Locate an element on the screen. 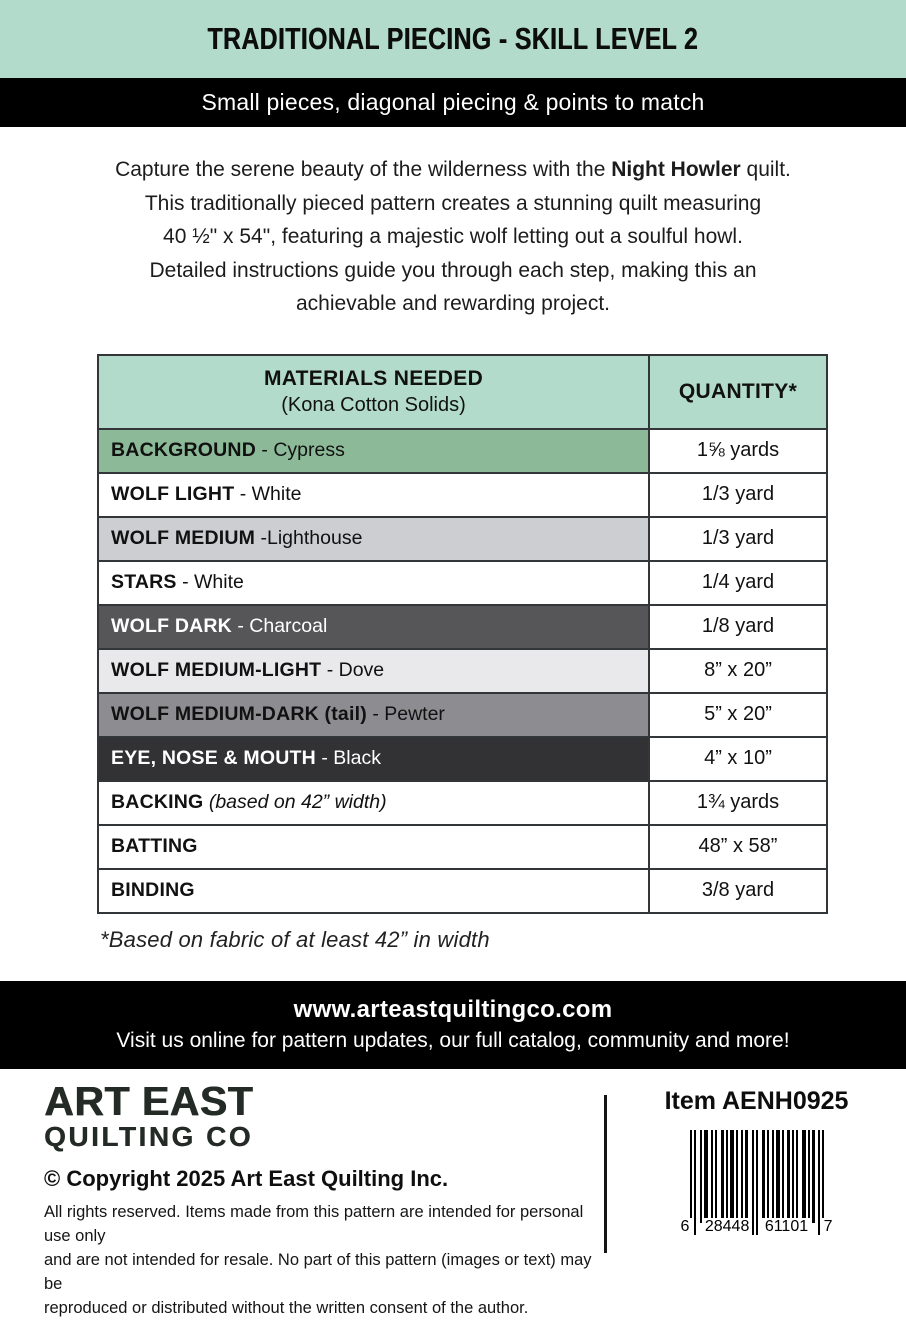 This screenshot has width=906, height=1320. barcode-digits: 6 28448 61101 7 is located at coordinates (756, 1226).